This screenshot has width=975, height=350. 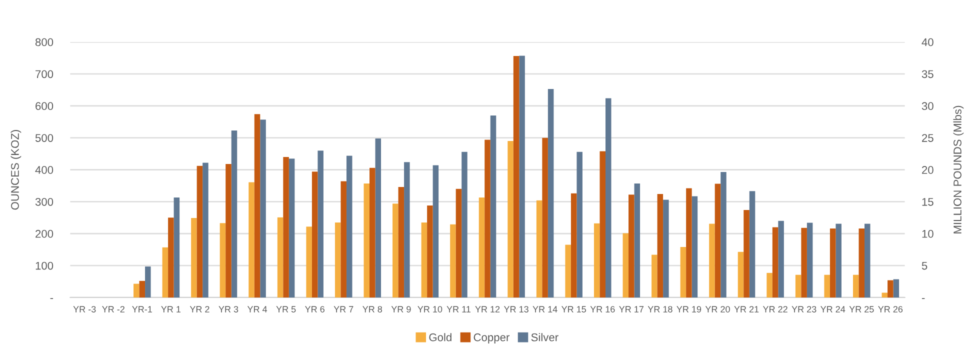 I want to click on x-tick-label: YR 15, so click(x=573, y=309).